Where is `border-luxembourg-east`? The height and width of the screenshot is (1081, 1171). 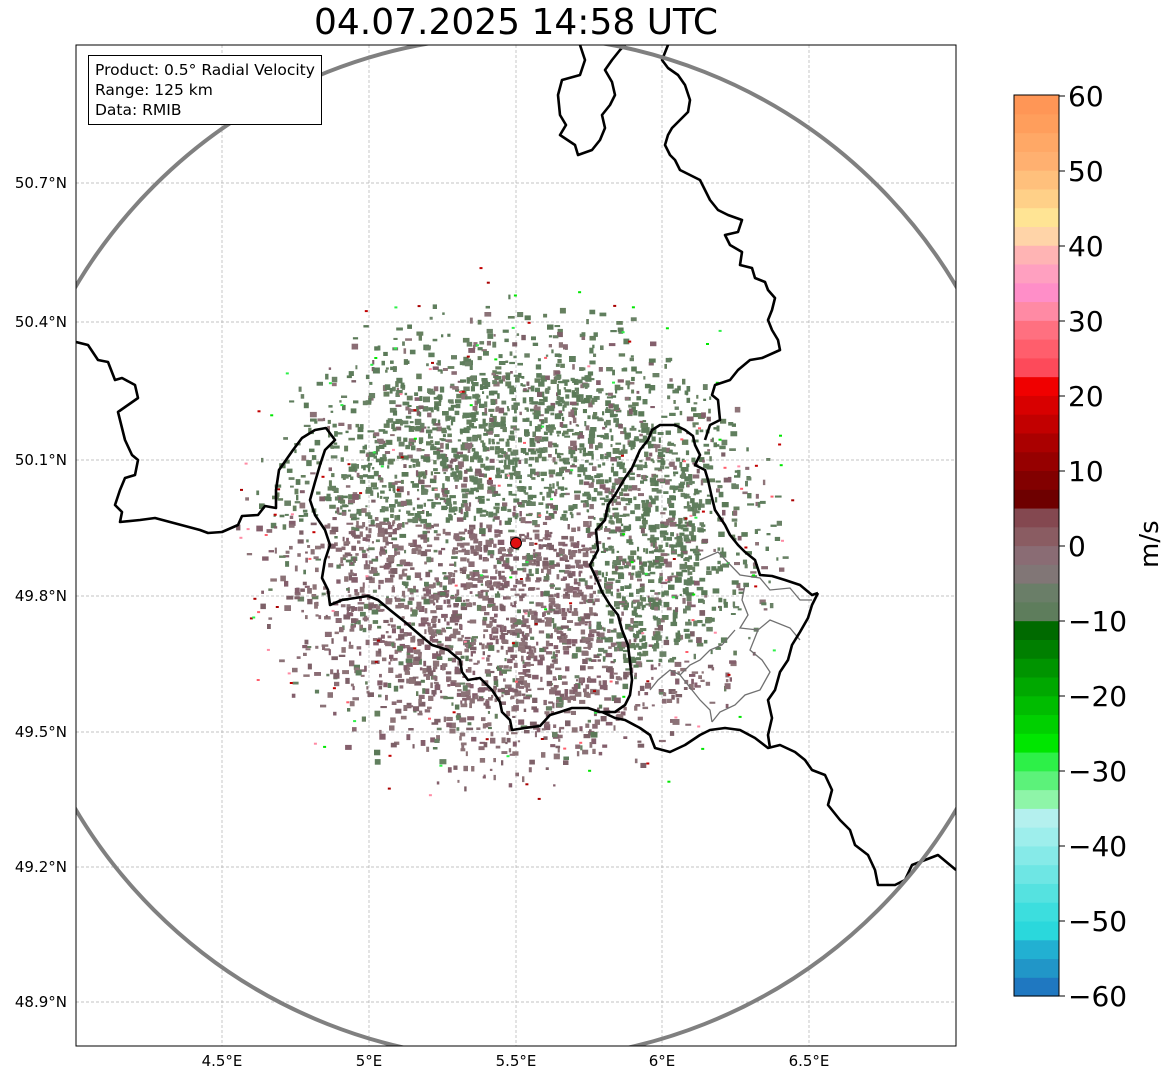 border-luxembourg-east is located at coordinates (793, 670).